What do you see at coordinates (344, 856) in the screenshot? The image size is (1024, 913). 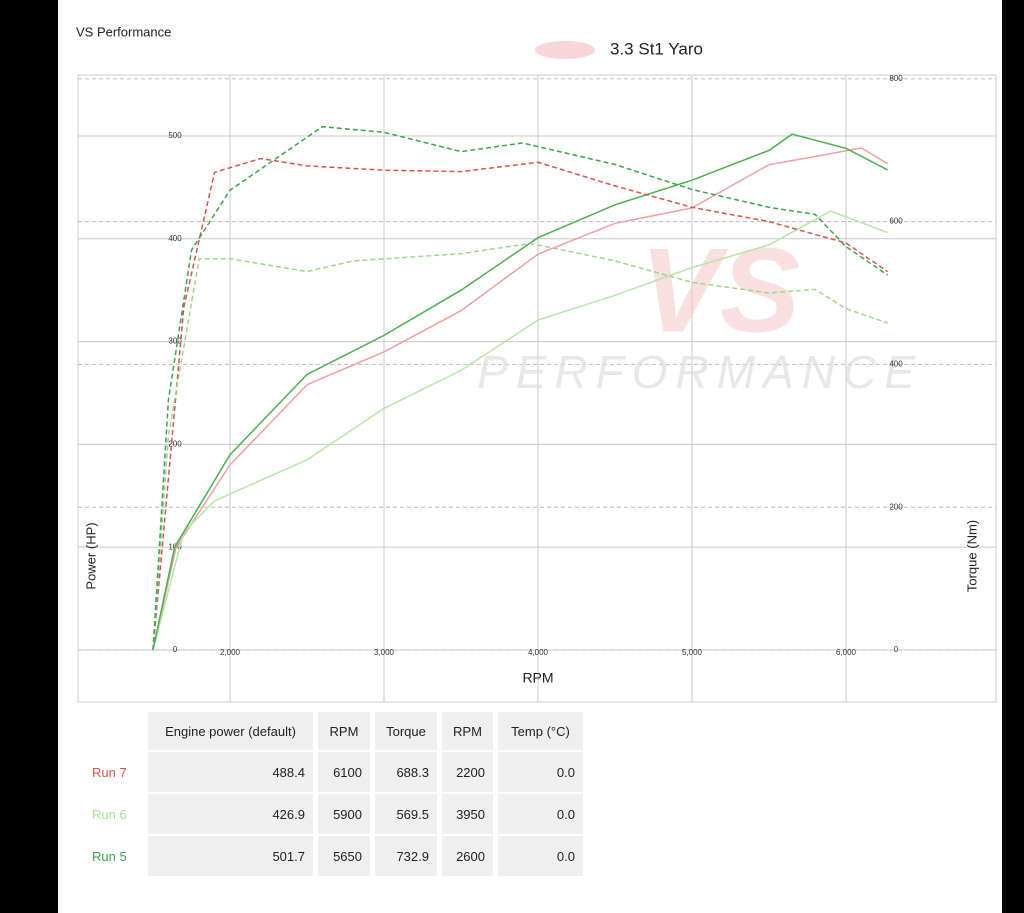 I see `value-cell: 5650` at bounding box center [344, 856].